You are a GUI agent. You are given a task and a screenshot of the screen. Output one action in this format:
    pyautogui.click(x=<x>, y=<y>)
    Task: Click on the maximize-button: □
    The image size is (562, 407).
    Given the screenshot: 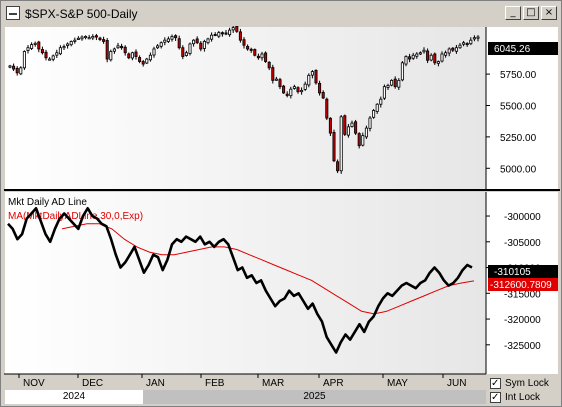 What is the action you would take?
    pyautogui.click(x=531, y=13)
    